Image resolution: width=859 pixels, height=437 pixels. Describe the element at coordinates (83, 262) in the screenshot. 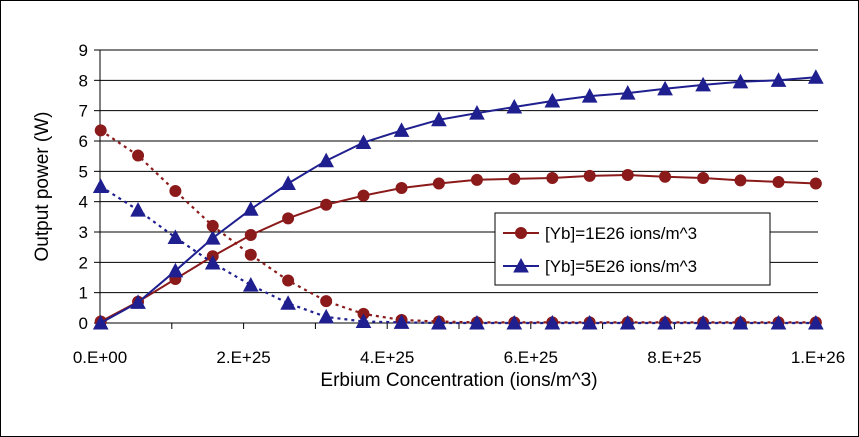

I see `y-tick-label: 2` at that location.